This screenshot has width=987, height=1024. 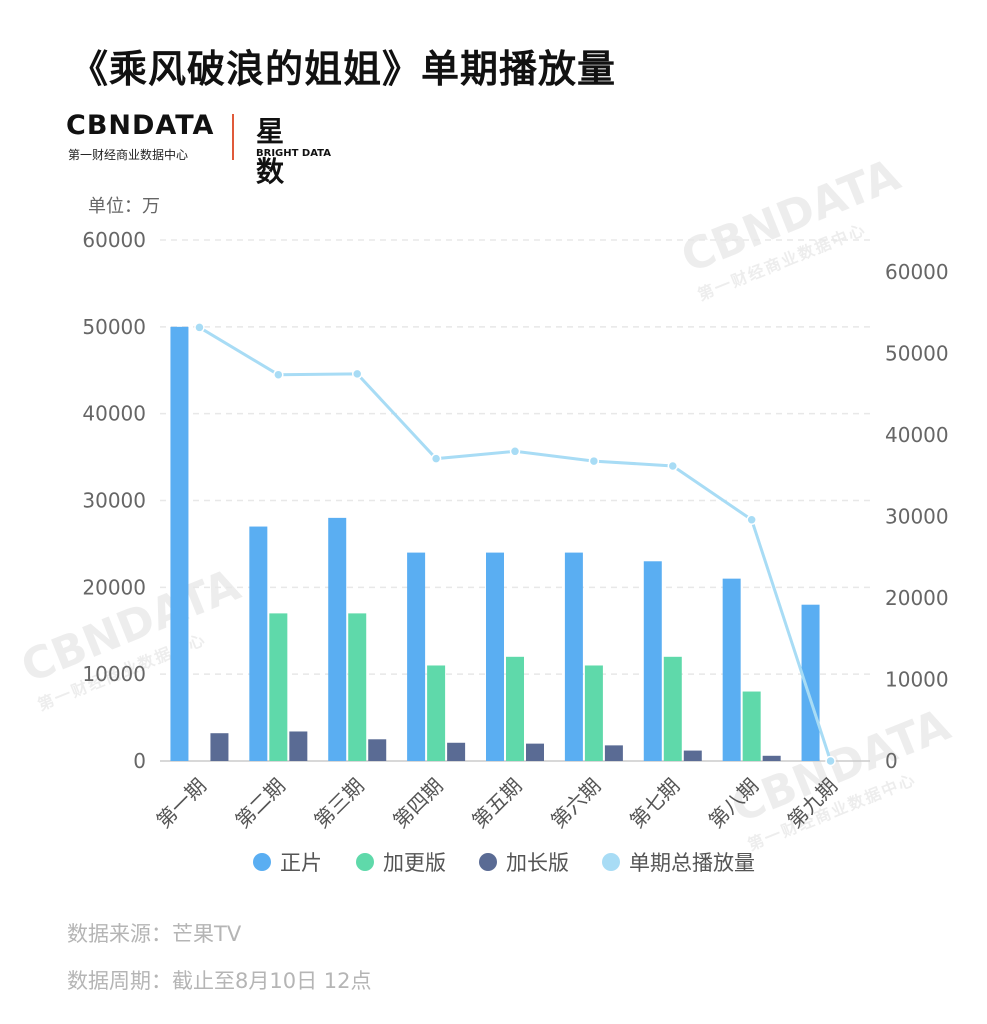 I want to click on x-tick-label: 第二期, so click(x=259, y=803).